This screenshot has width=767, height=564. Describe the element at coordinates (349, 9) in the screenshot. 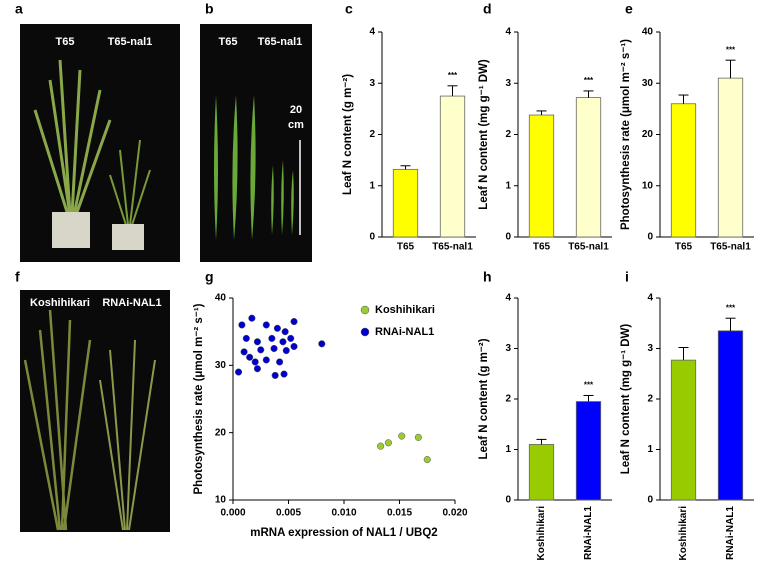

I see `panel-label: c` at that location.